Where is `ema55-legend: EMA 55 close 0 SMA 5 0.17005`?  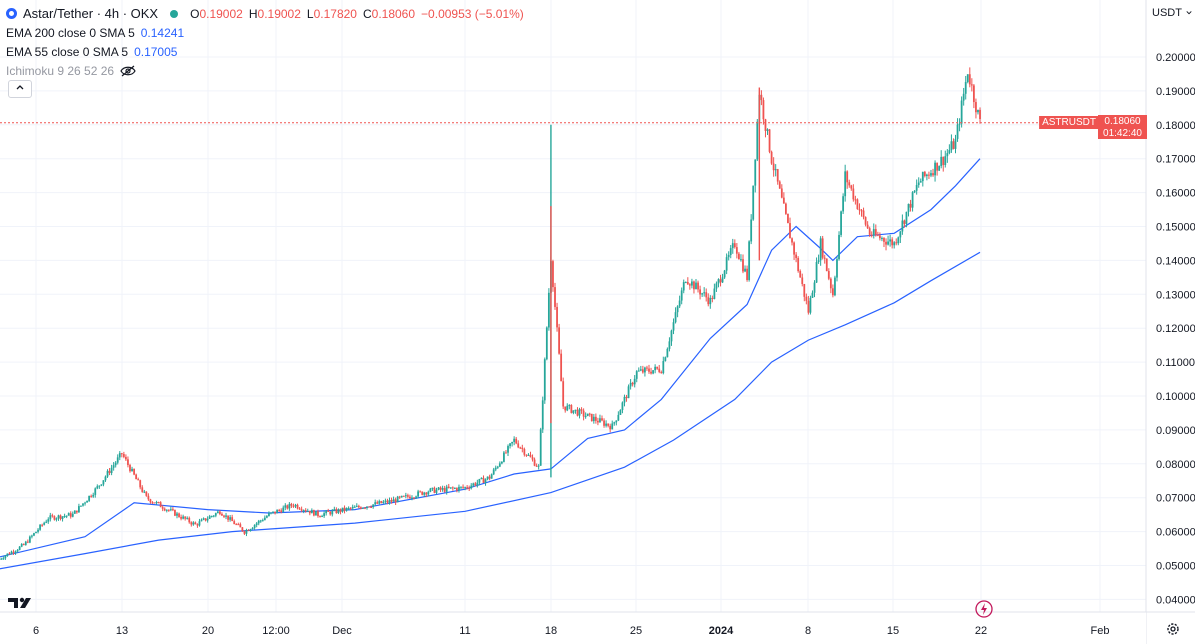
ema55-legend: EMA 55 close 0 SMA 5 0.17005 is located at coordinates (265, 51).